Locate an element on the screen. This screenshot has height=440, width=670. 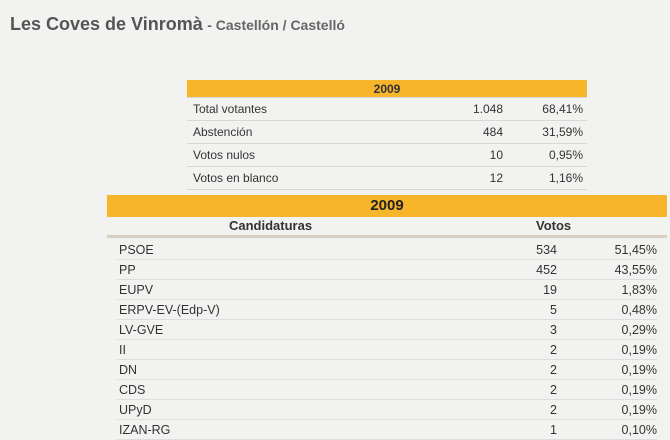
party-name: IZAN-RG is located at coordinates (287, 429).